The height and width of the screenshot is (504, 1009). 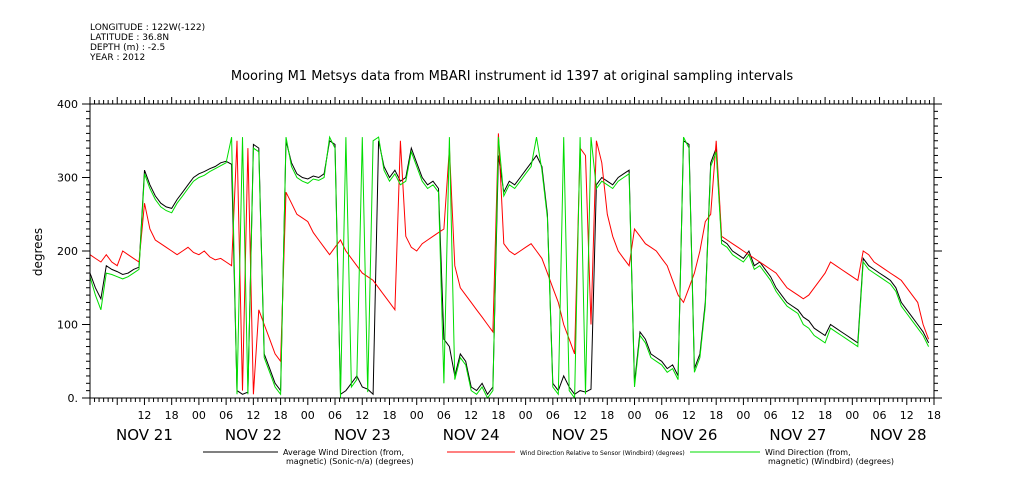 I want to click on x-day-label: NOV 25, so click(x=580, y=435).